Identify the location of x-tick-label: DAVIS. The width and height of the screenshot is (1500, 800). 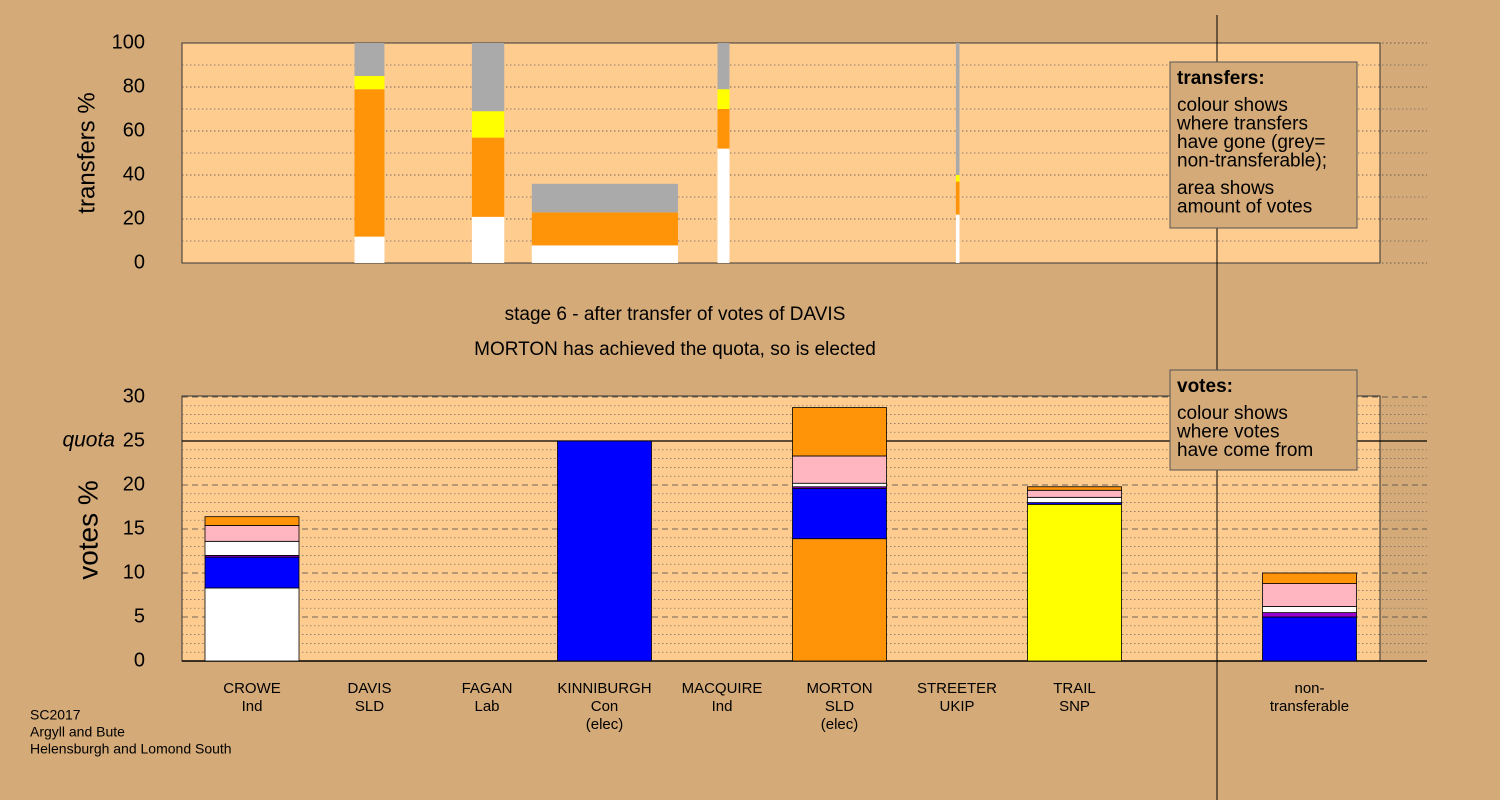
(370, 688).